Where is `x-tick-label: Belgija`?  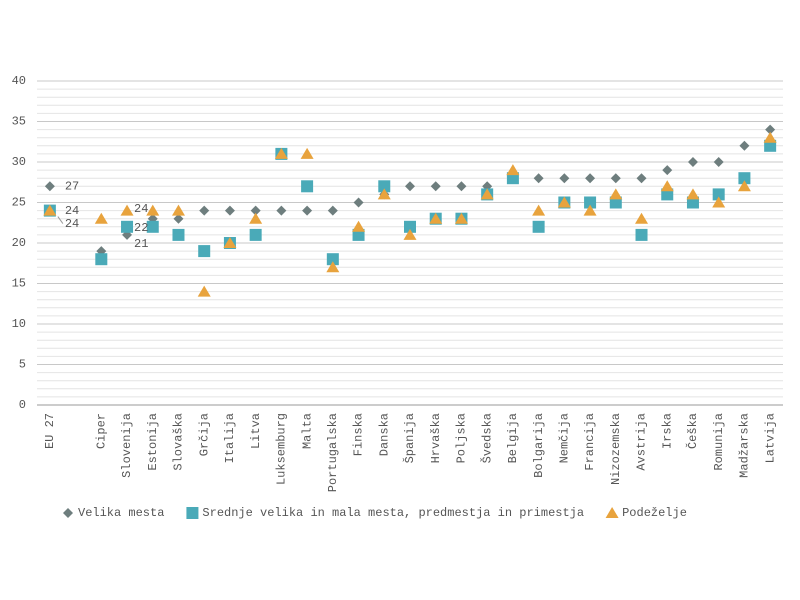 x-tick-label: Belgija is located at coordinates (513, 438).